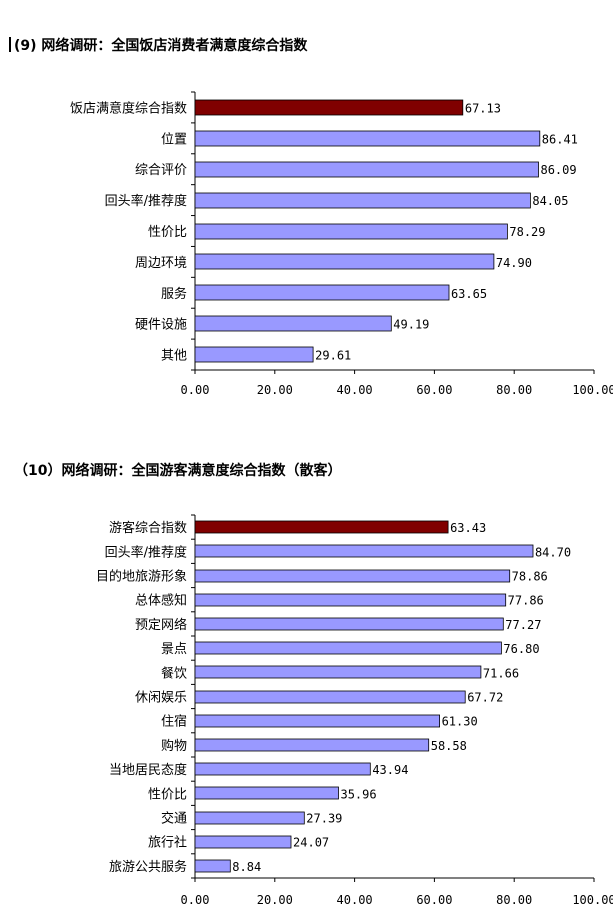 The image size is (613, 920). Describe the element at coordinates (161, 698) in the screenshot. I see `chart-2-category-label: 休闲娱乐` at that location.